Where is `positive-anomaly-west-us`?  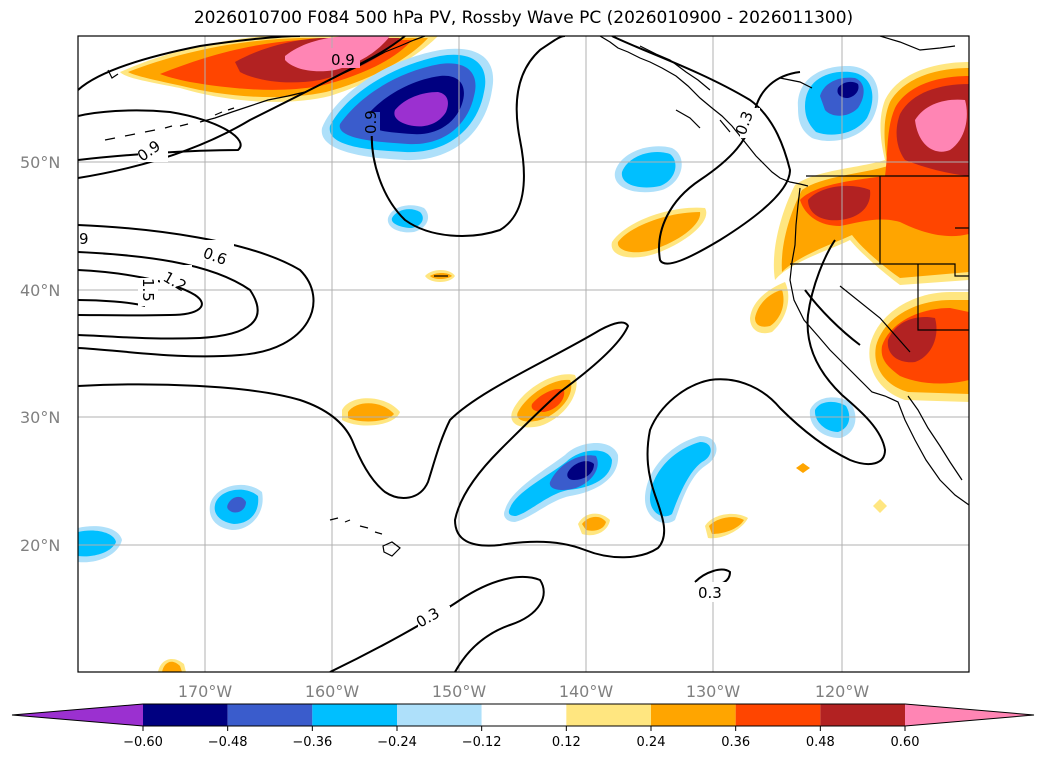
positive-anomaly-west-us is located at coordinates (859, 198).